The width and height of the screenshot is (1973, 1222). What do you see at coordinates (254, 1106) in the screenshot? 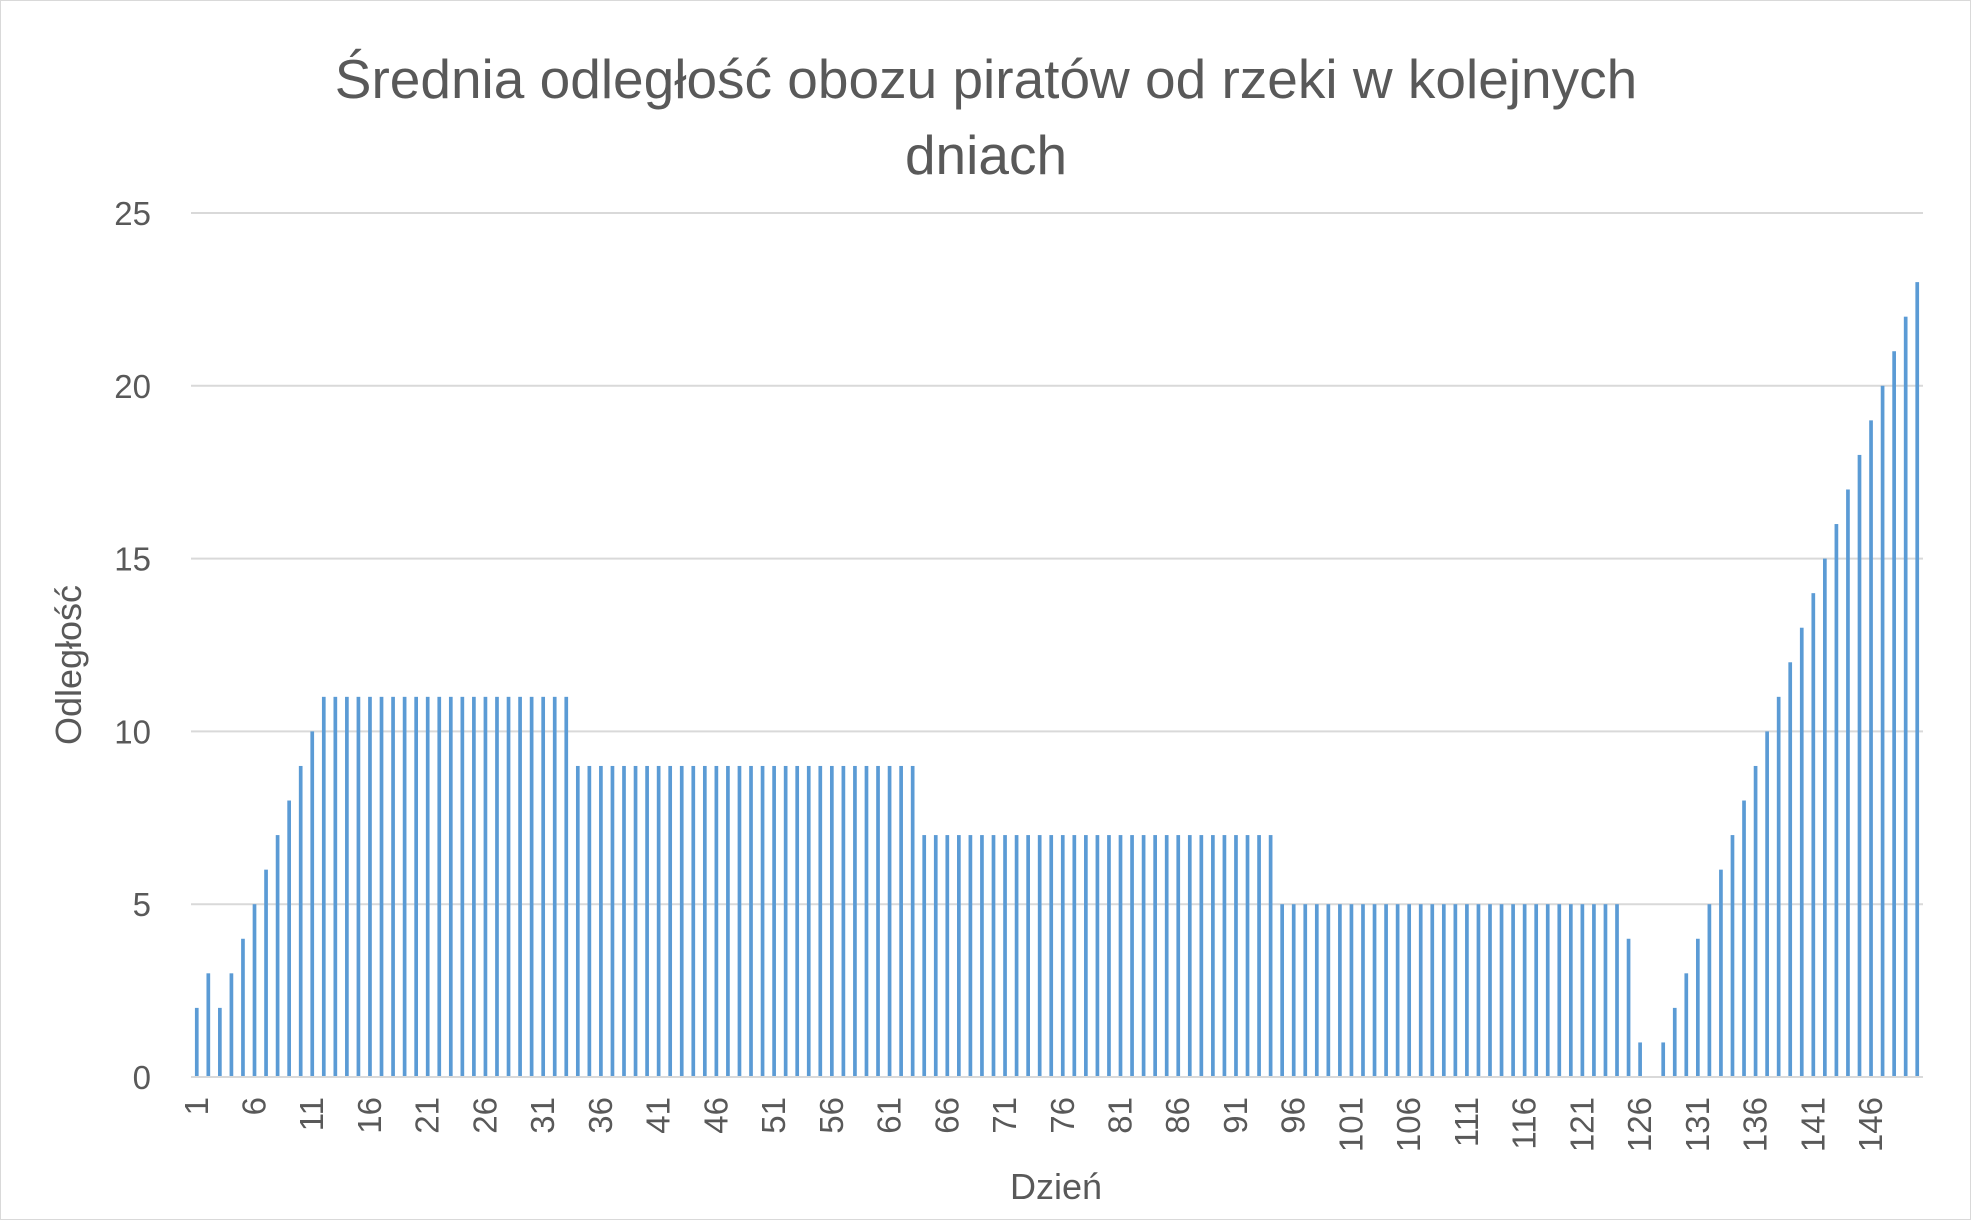
I see `x-tick-label: 6` at bounding box center [254, 1106].